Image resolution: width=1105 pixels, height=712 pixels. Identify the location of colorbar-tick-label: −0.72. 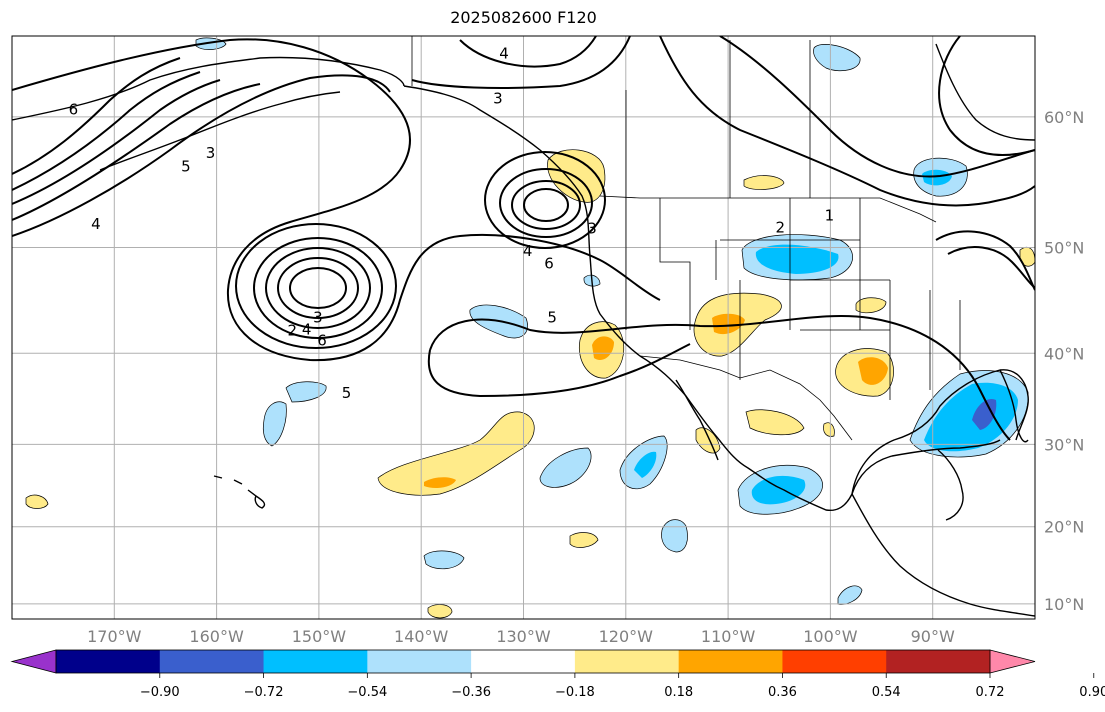
(264, 692).